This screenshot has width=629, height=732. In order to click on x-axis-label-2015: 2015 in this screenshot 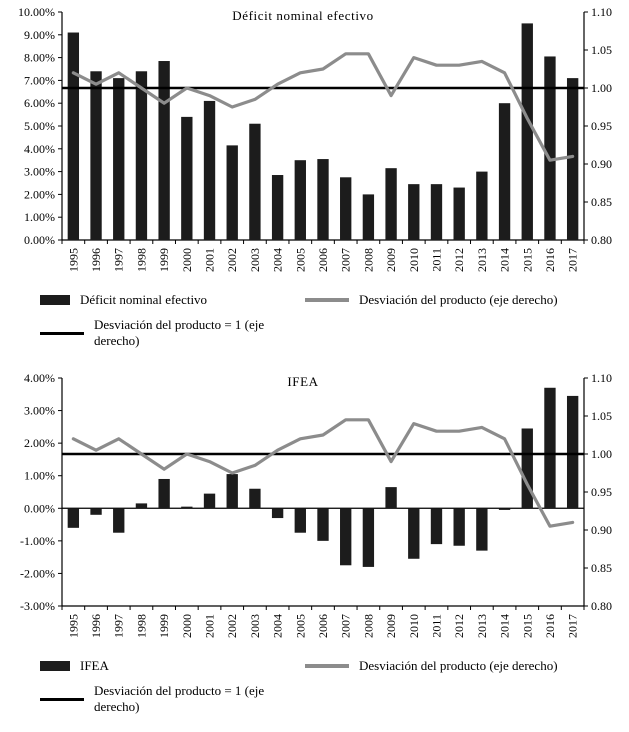, I will do `click(527, 260)`.